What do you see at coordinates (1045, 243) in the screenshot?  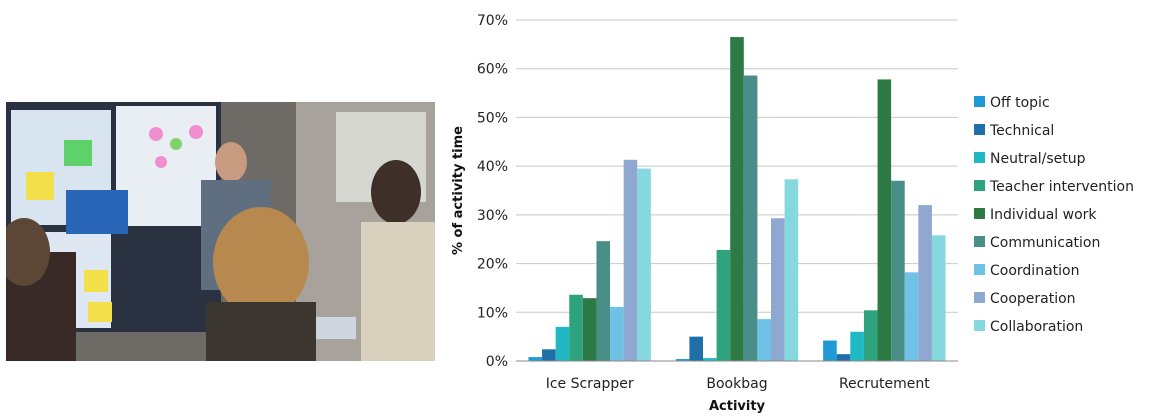 I see `legend-label: Communication` at bounding box center [1045, 243].